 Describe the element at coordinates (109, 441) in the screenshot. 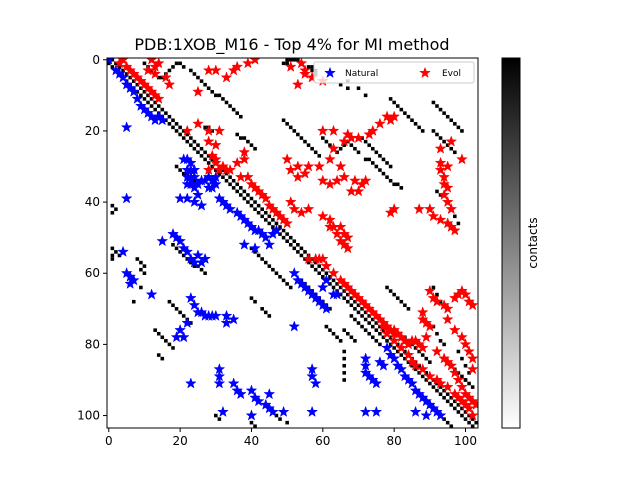

I see `x-tick-label: 0` at that location.